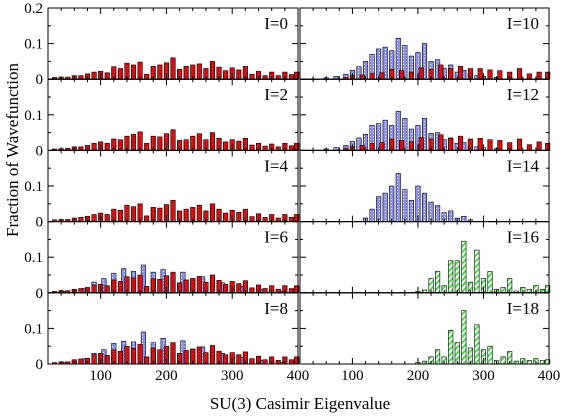  Describe the element at coordinates (523, 94) in the screenshot. I see `panel-label: I=12` at that location.